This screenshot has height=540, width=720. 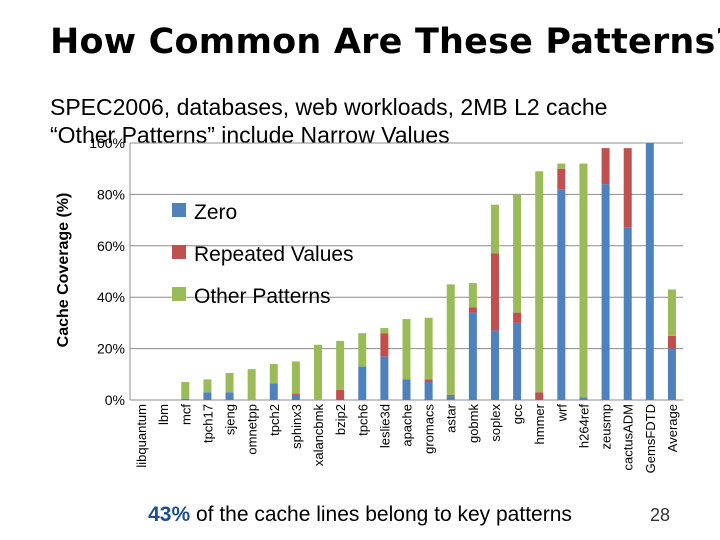 What do you see at coordinates (583, 280) in the screenshot?
I see `bar-segment-other-patterns: h264ref Other Patterns: 91` at bounding box center [583, 280].